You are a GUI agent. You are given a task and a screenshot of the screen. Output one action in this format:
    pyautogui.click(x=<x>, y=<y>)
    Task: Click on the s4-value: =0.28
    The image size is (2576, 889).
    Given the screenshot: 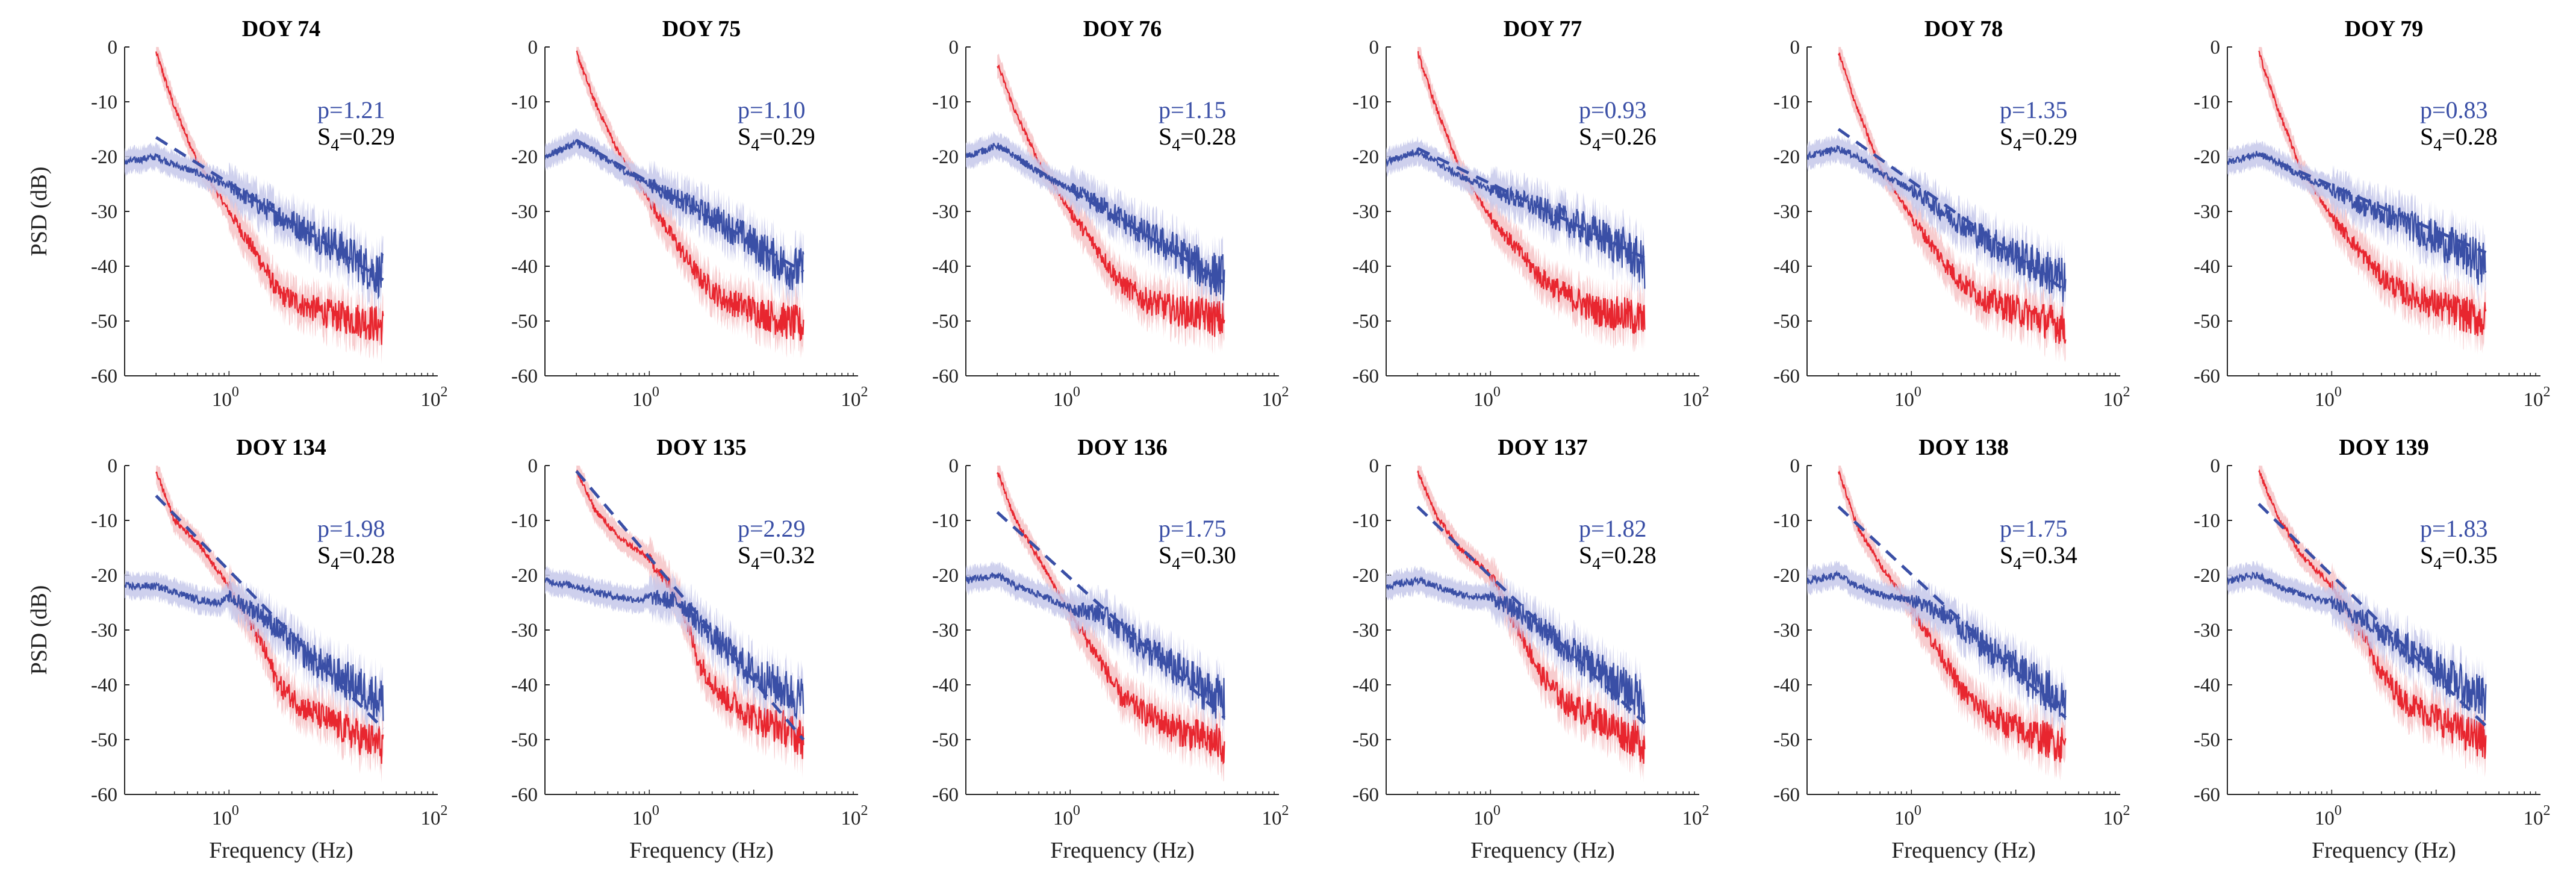 What is the action you would take?
    pyautogui.click(x=1208, y=136)
    